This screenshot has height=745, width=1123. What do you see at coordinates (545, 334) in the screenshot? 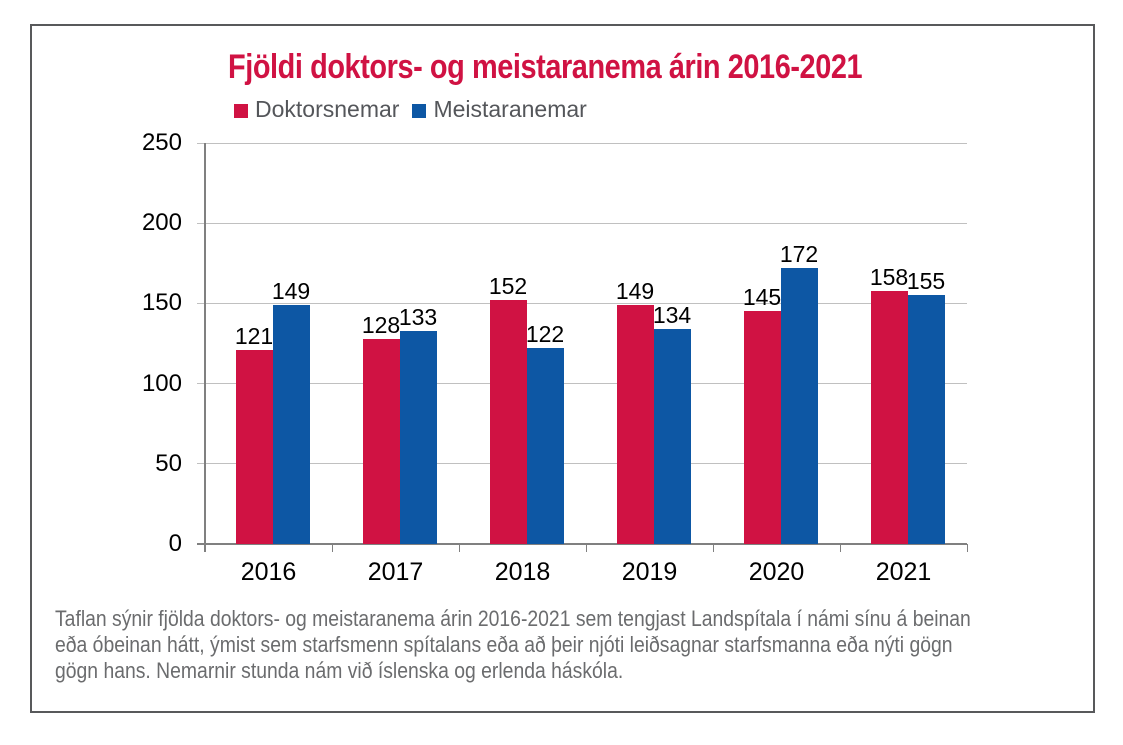
I see `bar-value-label: 122` at bounding box center [545, 334].